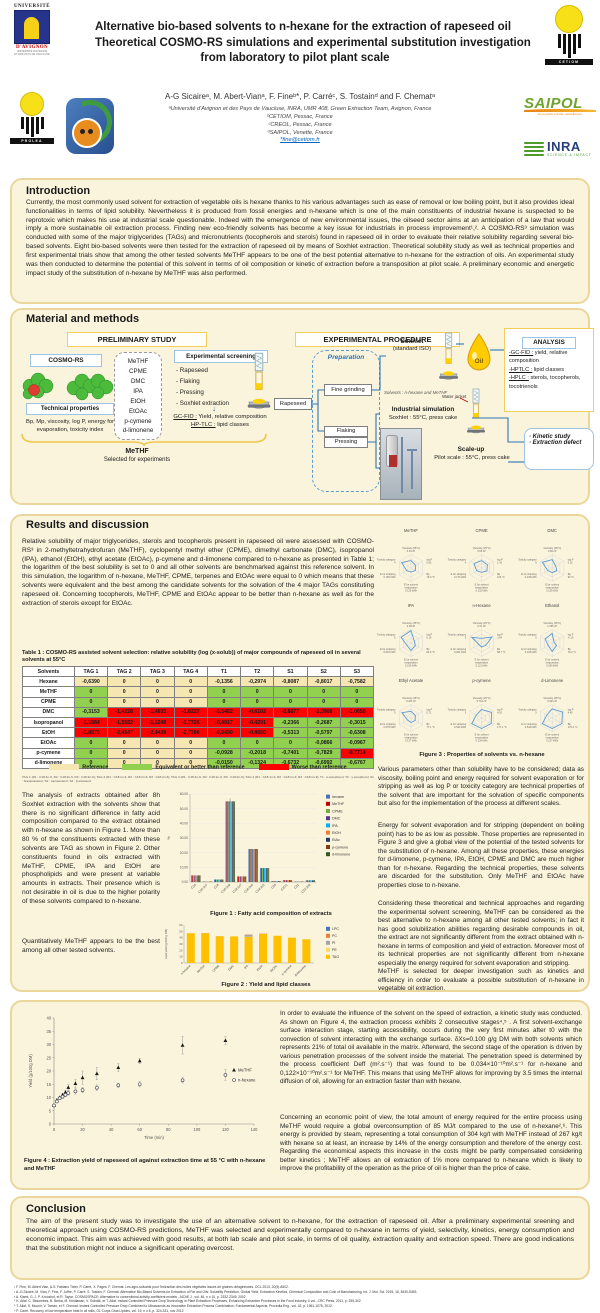  I want to click on univ-avignon-logo-bottom: D'AVIGNON, so click(32, 47).